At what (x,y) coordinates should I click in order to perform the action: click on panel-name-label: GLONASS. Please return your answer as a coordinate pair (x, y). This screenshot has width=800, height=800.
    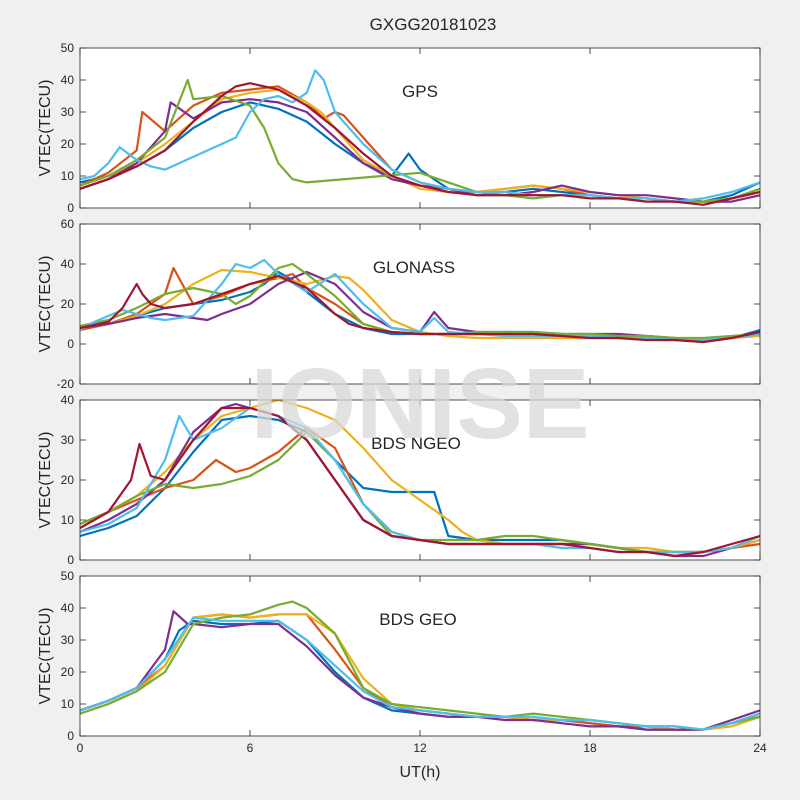
    Looking at the image, I should click on (414, 267).